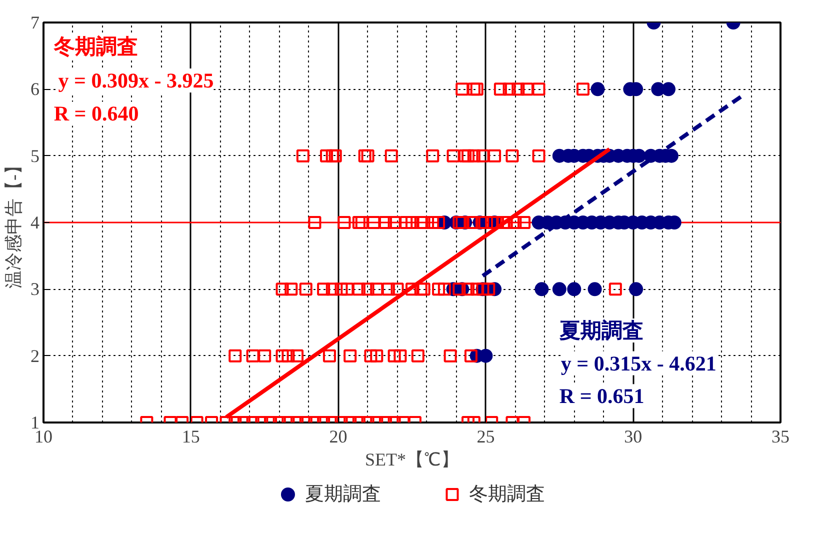 Image resolution: width=816 pixels, height=549 pixels. I want to click on annotation: 冬期調査, so click(95, 46).